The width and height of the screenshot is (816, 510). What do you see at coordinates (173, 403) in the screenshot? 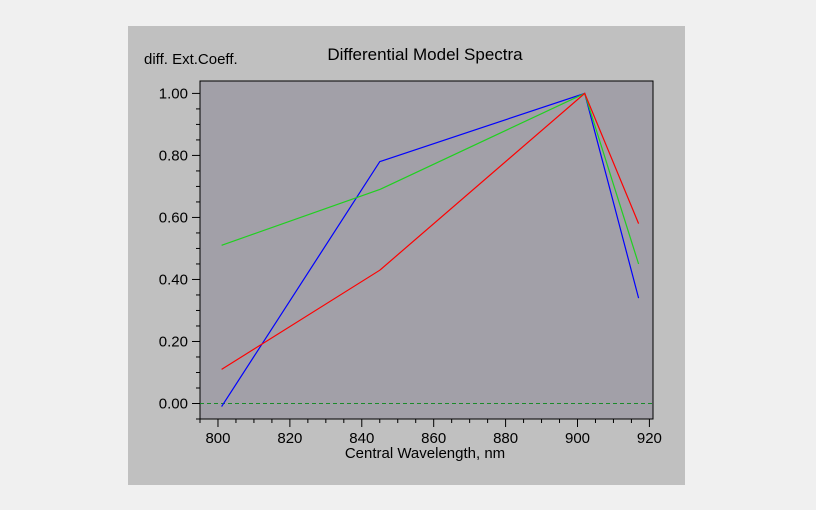
I see `y-tick-label: 0.00` at bounding box center [173, 403].